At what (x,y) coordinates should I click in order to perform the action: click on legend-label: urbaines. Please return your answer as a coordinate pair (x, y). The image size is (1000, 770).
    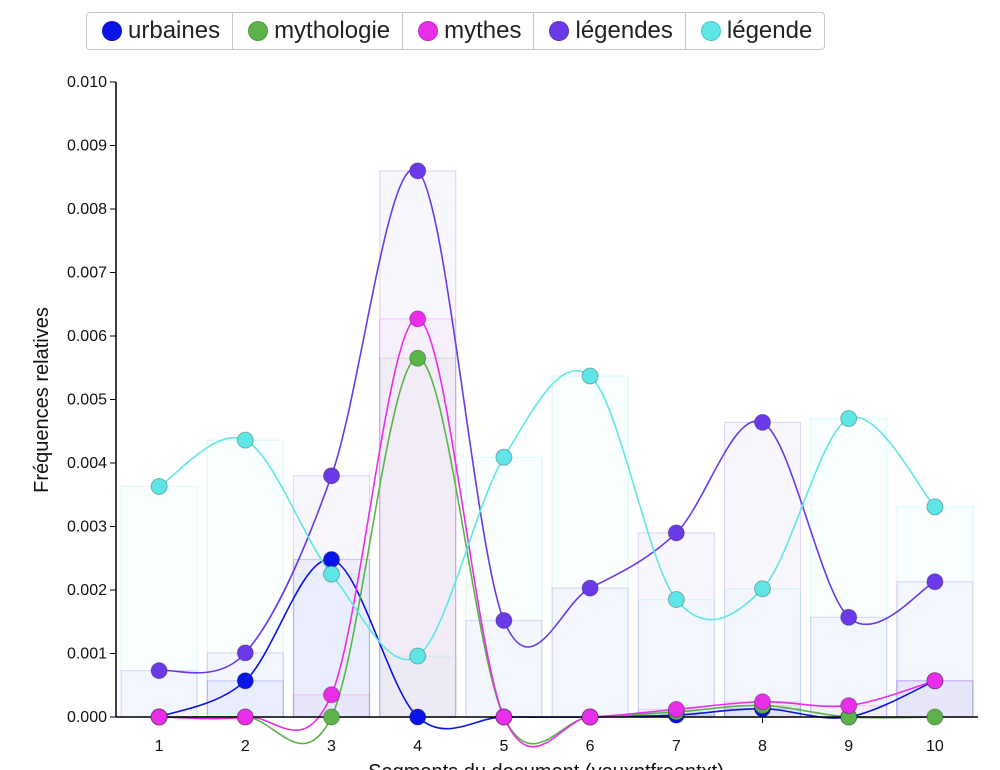
    Looking at the image, I should click on (174, 30).